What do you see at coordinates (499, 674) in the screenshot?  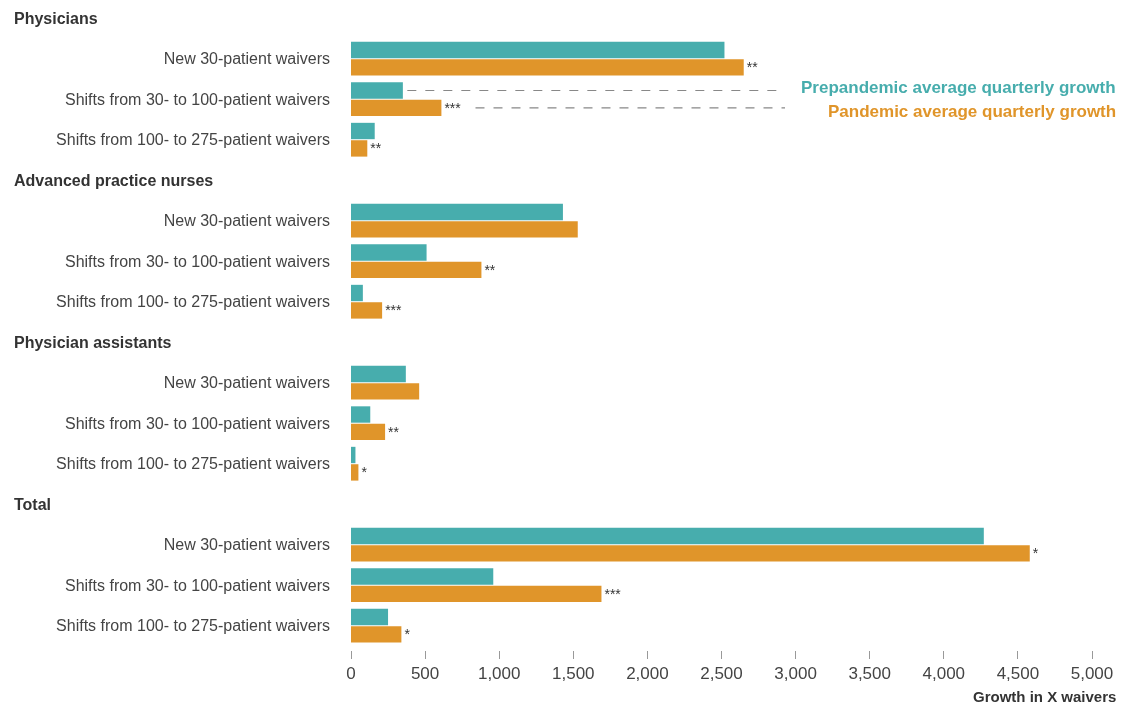 I see `x-tick-label: 1,000` at bounding box center [499, 674].